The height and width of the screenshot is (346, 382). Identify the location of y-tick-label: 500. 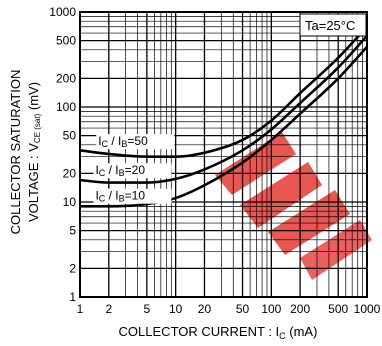
(66, 41).